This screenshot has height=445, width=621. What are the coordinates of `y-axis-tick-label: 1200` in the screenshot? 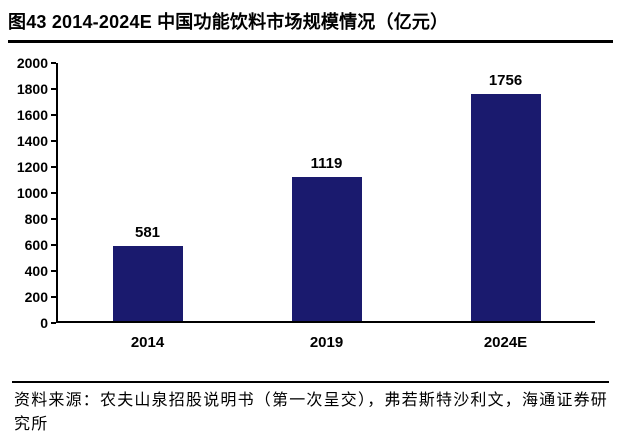 It's located at (36, 167).